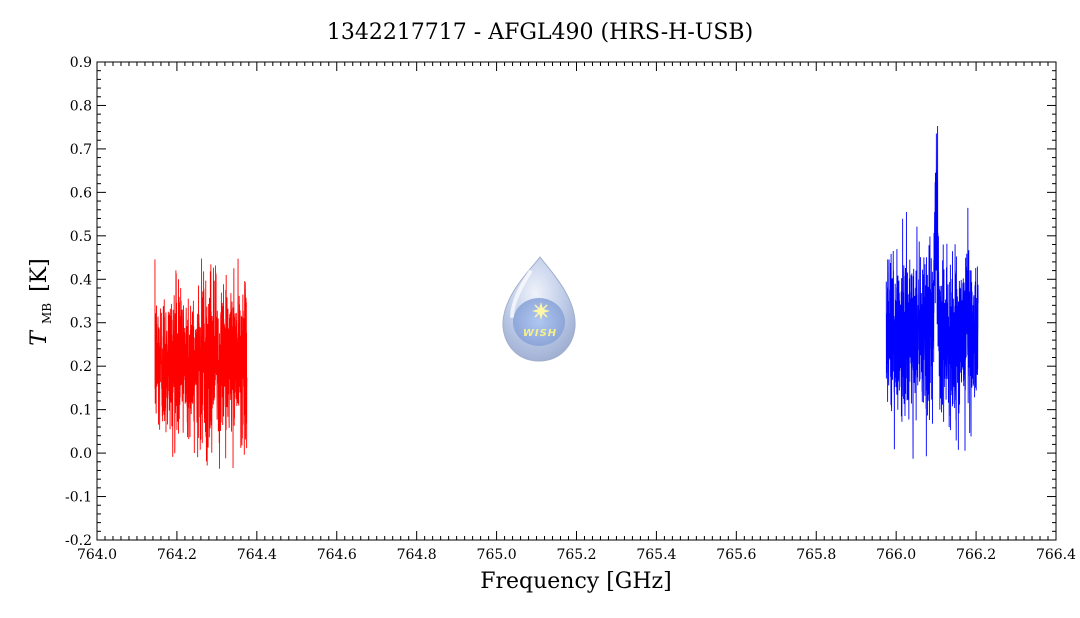  Describe the element at coordinates (81, 150) in the screenshot. I see `y-tick-label: 0.7` at that location.